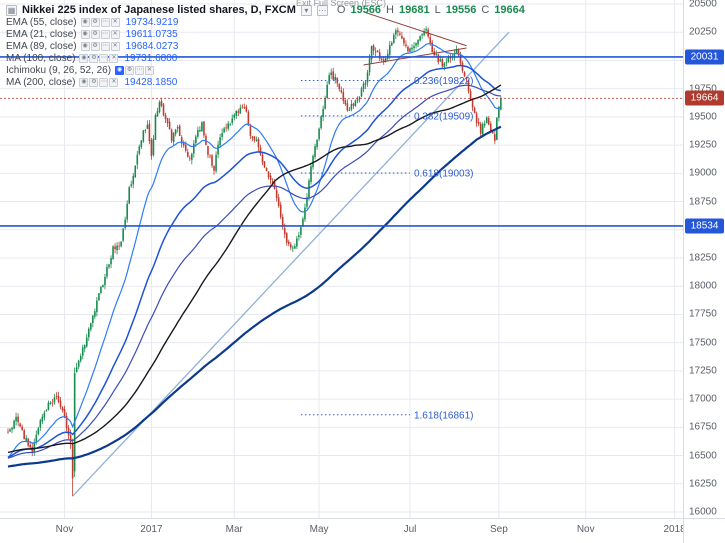 This screenshot has height=543, width=725. What do you see at coordinates (703, 117) in the screenshot?
I see `price-tick-label: 19500` at bounding box center [703, 117].